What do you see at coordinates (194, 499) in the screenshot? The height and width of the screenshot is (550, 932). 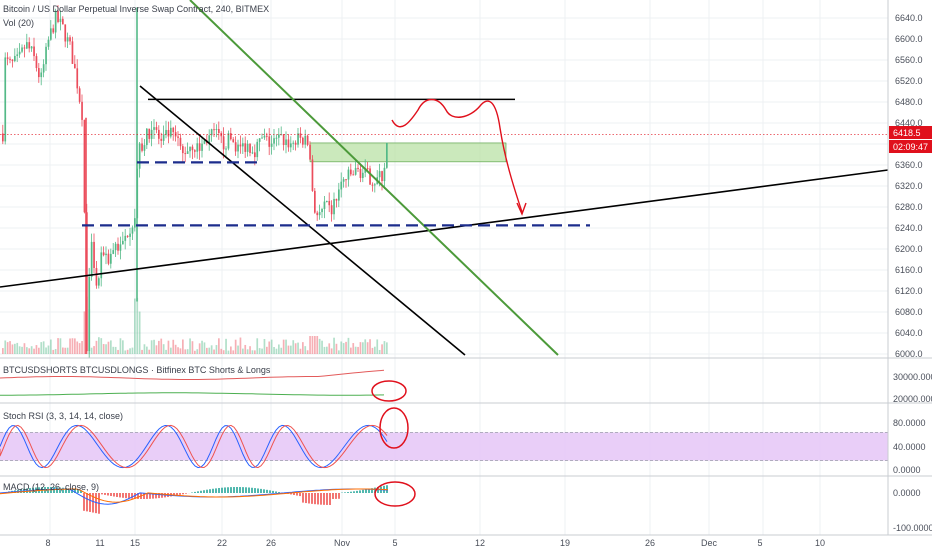 I see `macd-pane` at bounding box center [194, 499].